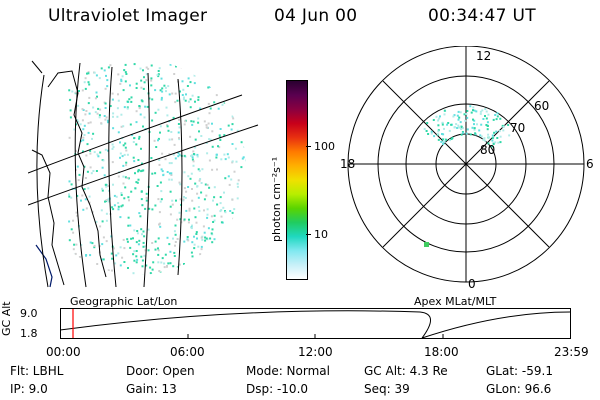  Describe the element at coordinates (315, 352) in the screenshot. I see `timeline-tick-label: 12:00` at that location.